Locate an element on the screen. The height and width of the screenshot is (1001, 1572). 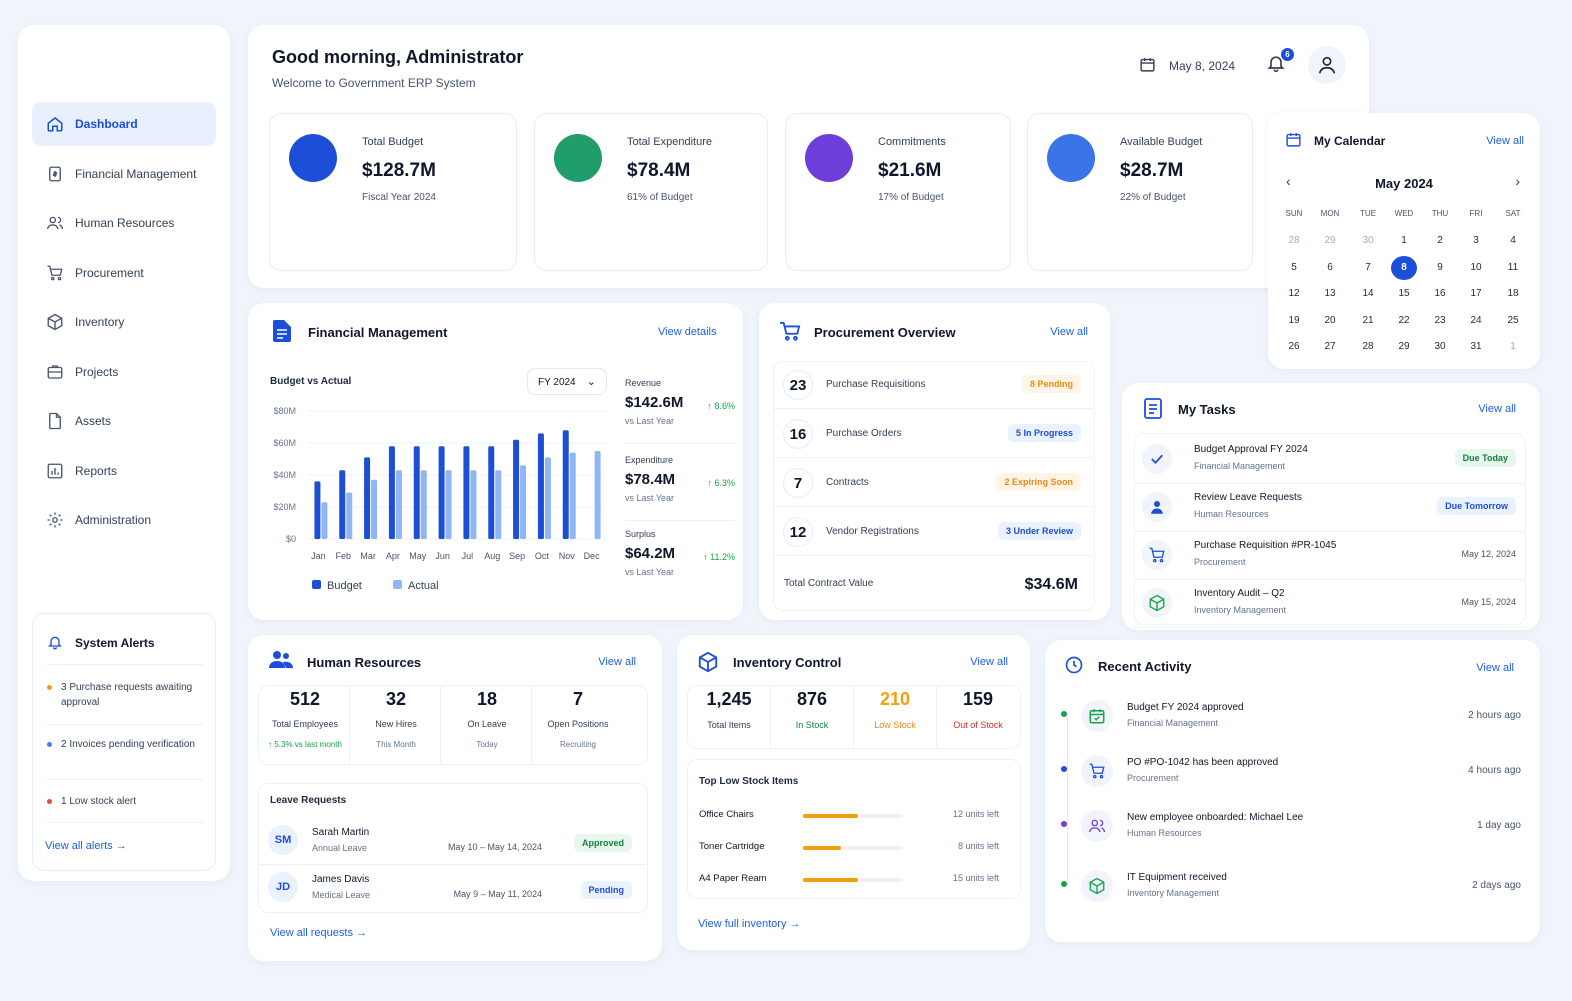
calendar-day: 4 is located at coordinates (1513, 240).